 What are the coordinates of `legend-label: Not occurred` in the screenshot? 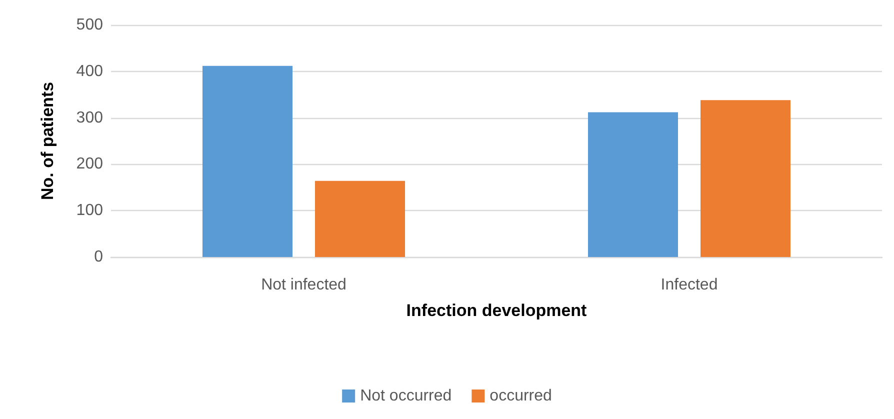 It's located at (406, 396).